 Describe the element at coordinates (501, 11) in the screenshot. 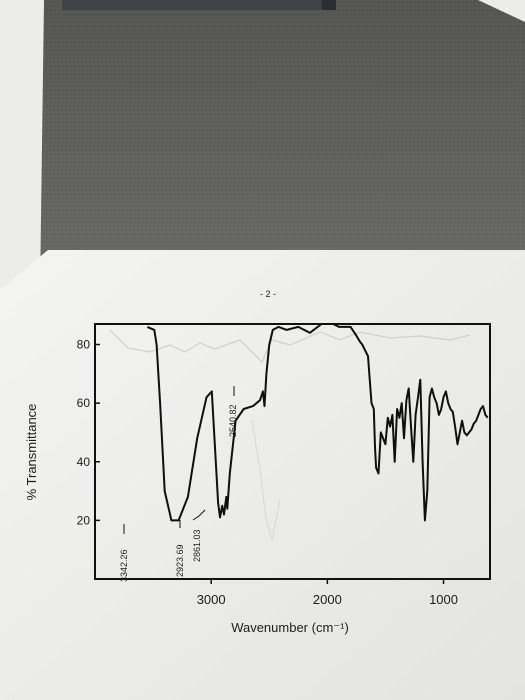

I see `right-paper-sliver` at that location.